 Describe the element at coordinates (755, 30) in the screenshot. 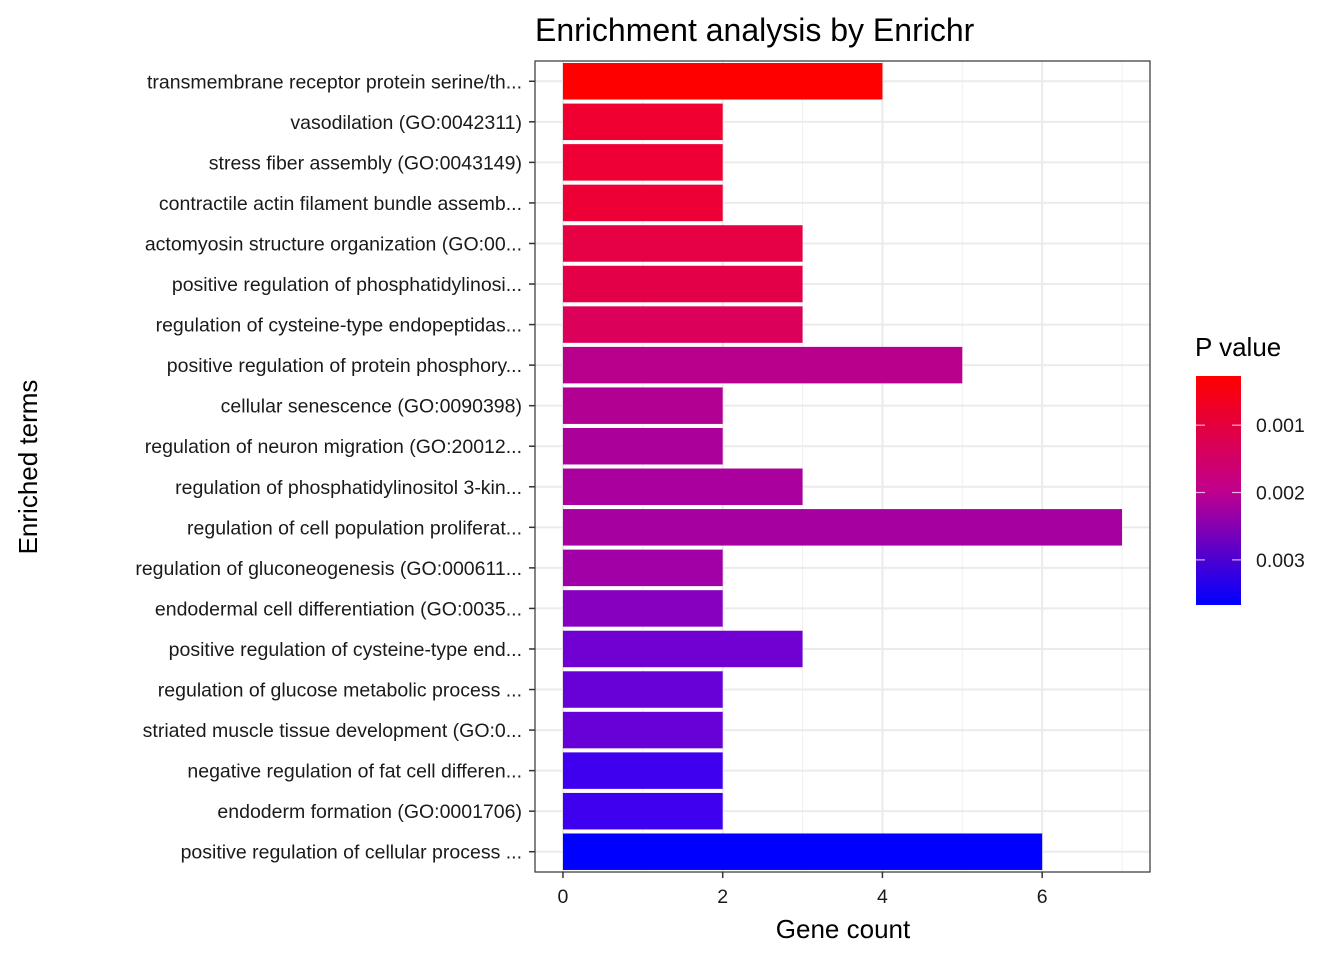

I see `chart-title: Enrichment analysis by Enrichr` at that location.